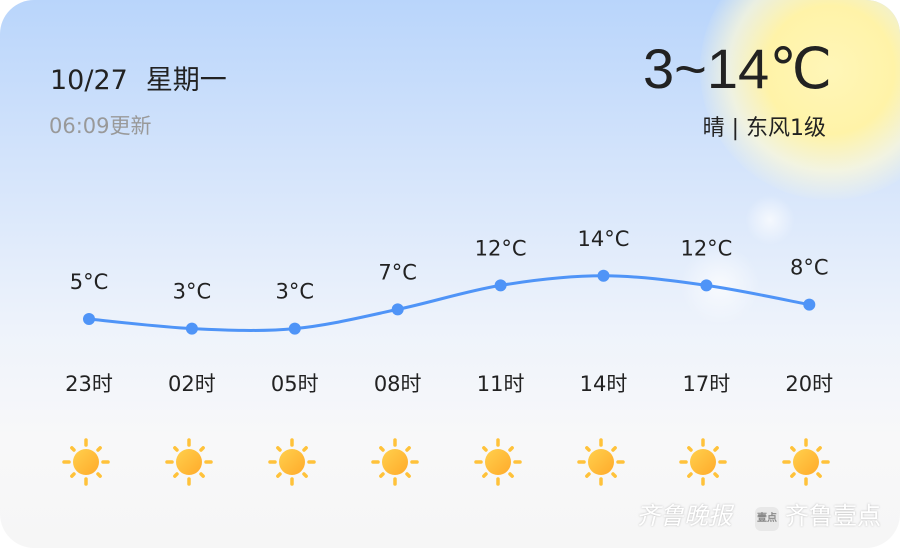  Describe the element at coordinates (818, 516) in the screenshot. I see `watermark-qlyd: 壹点 齐鲁壹点` at that location.